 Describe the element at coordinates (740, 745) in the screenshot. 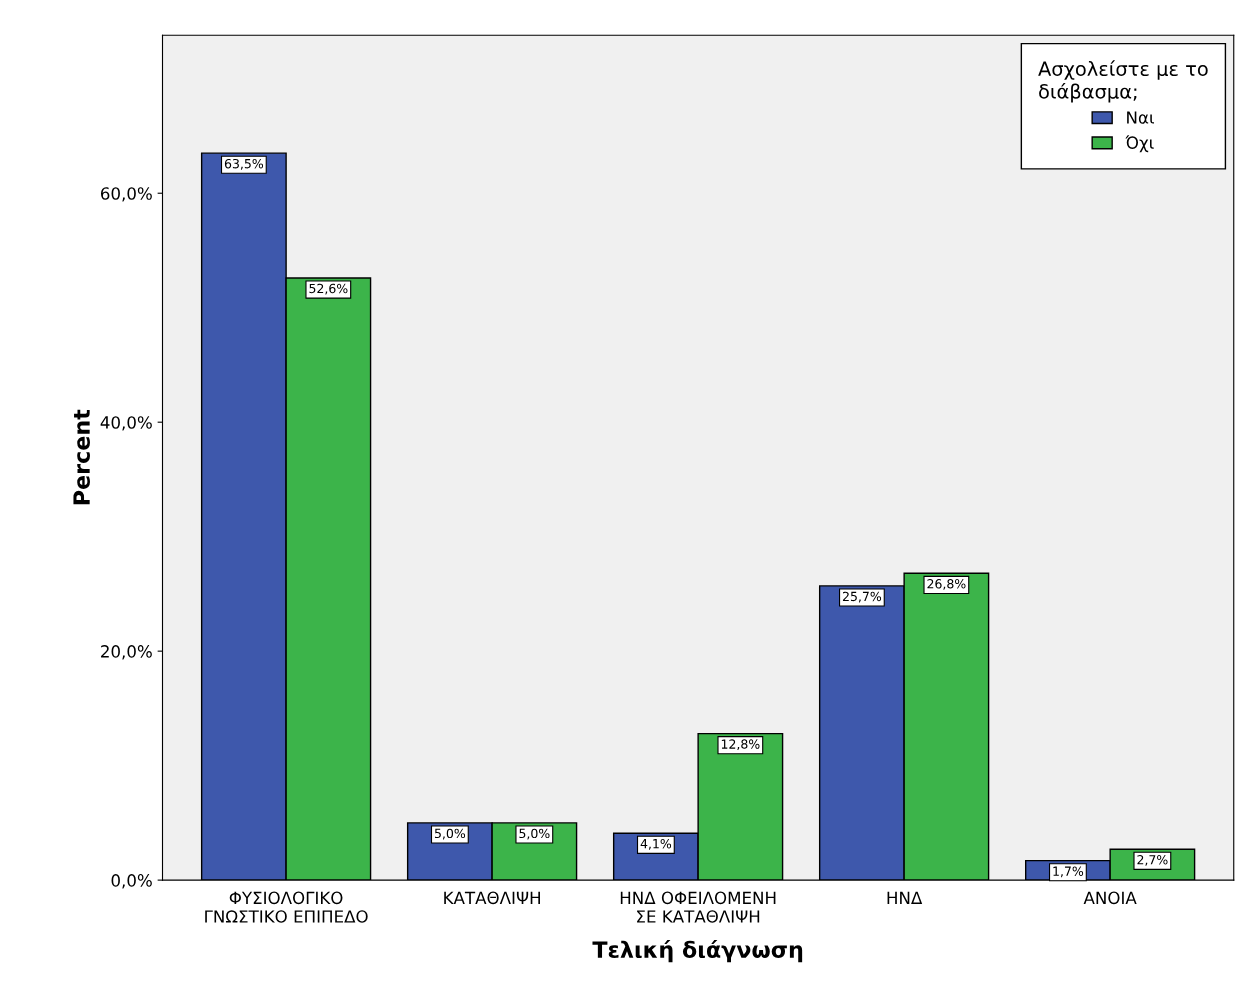

I see `data-label: 12,8%` at that location.